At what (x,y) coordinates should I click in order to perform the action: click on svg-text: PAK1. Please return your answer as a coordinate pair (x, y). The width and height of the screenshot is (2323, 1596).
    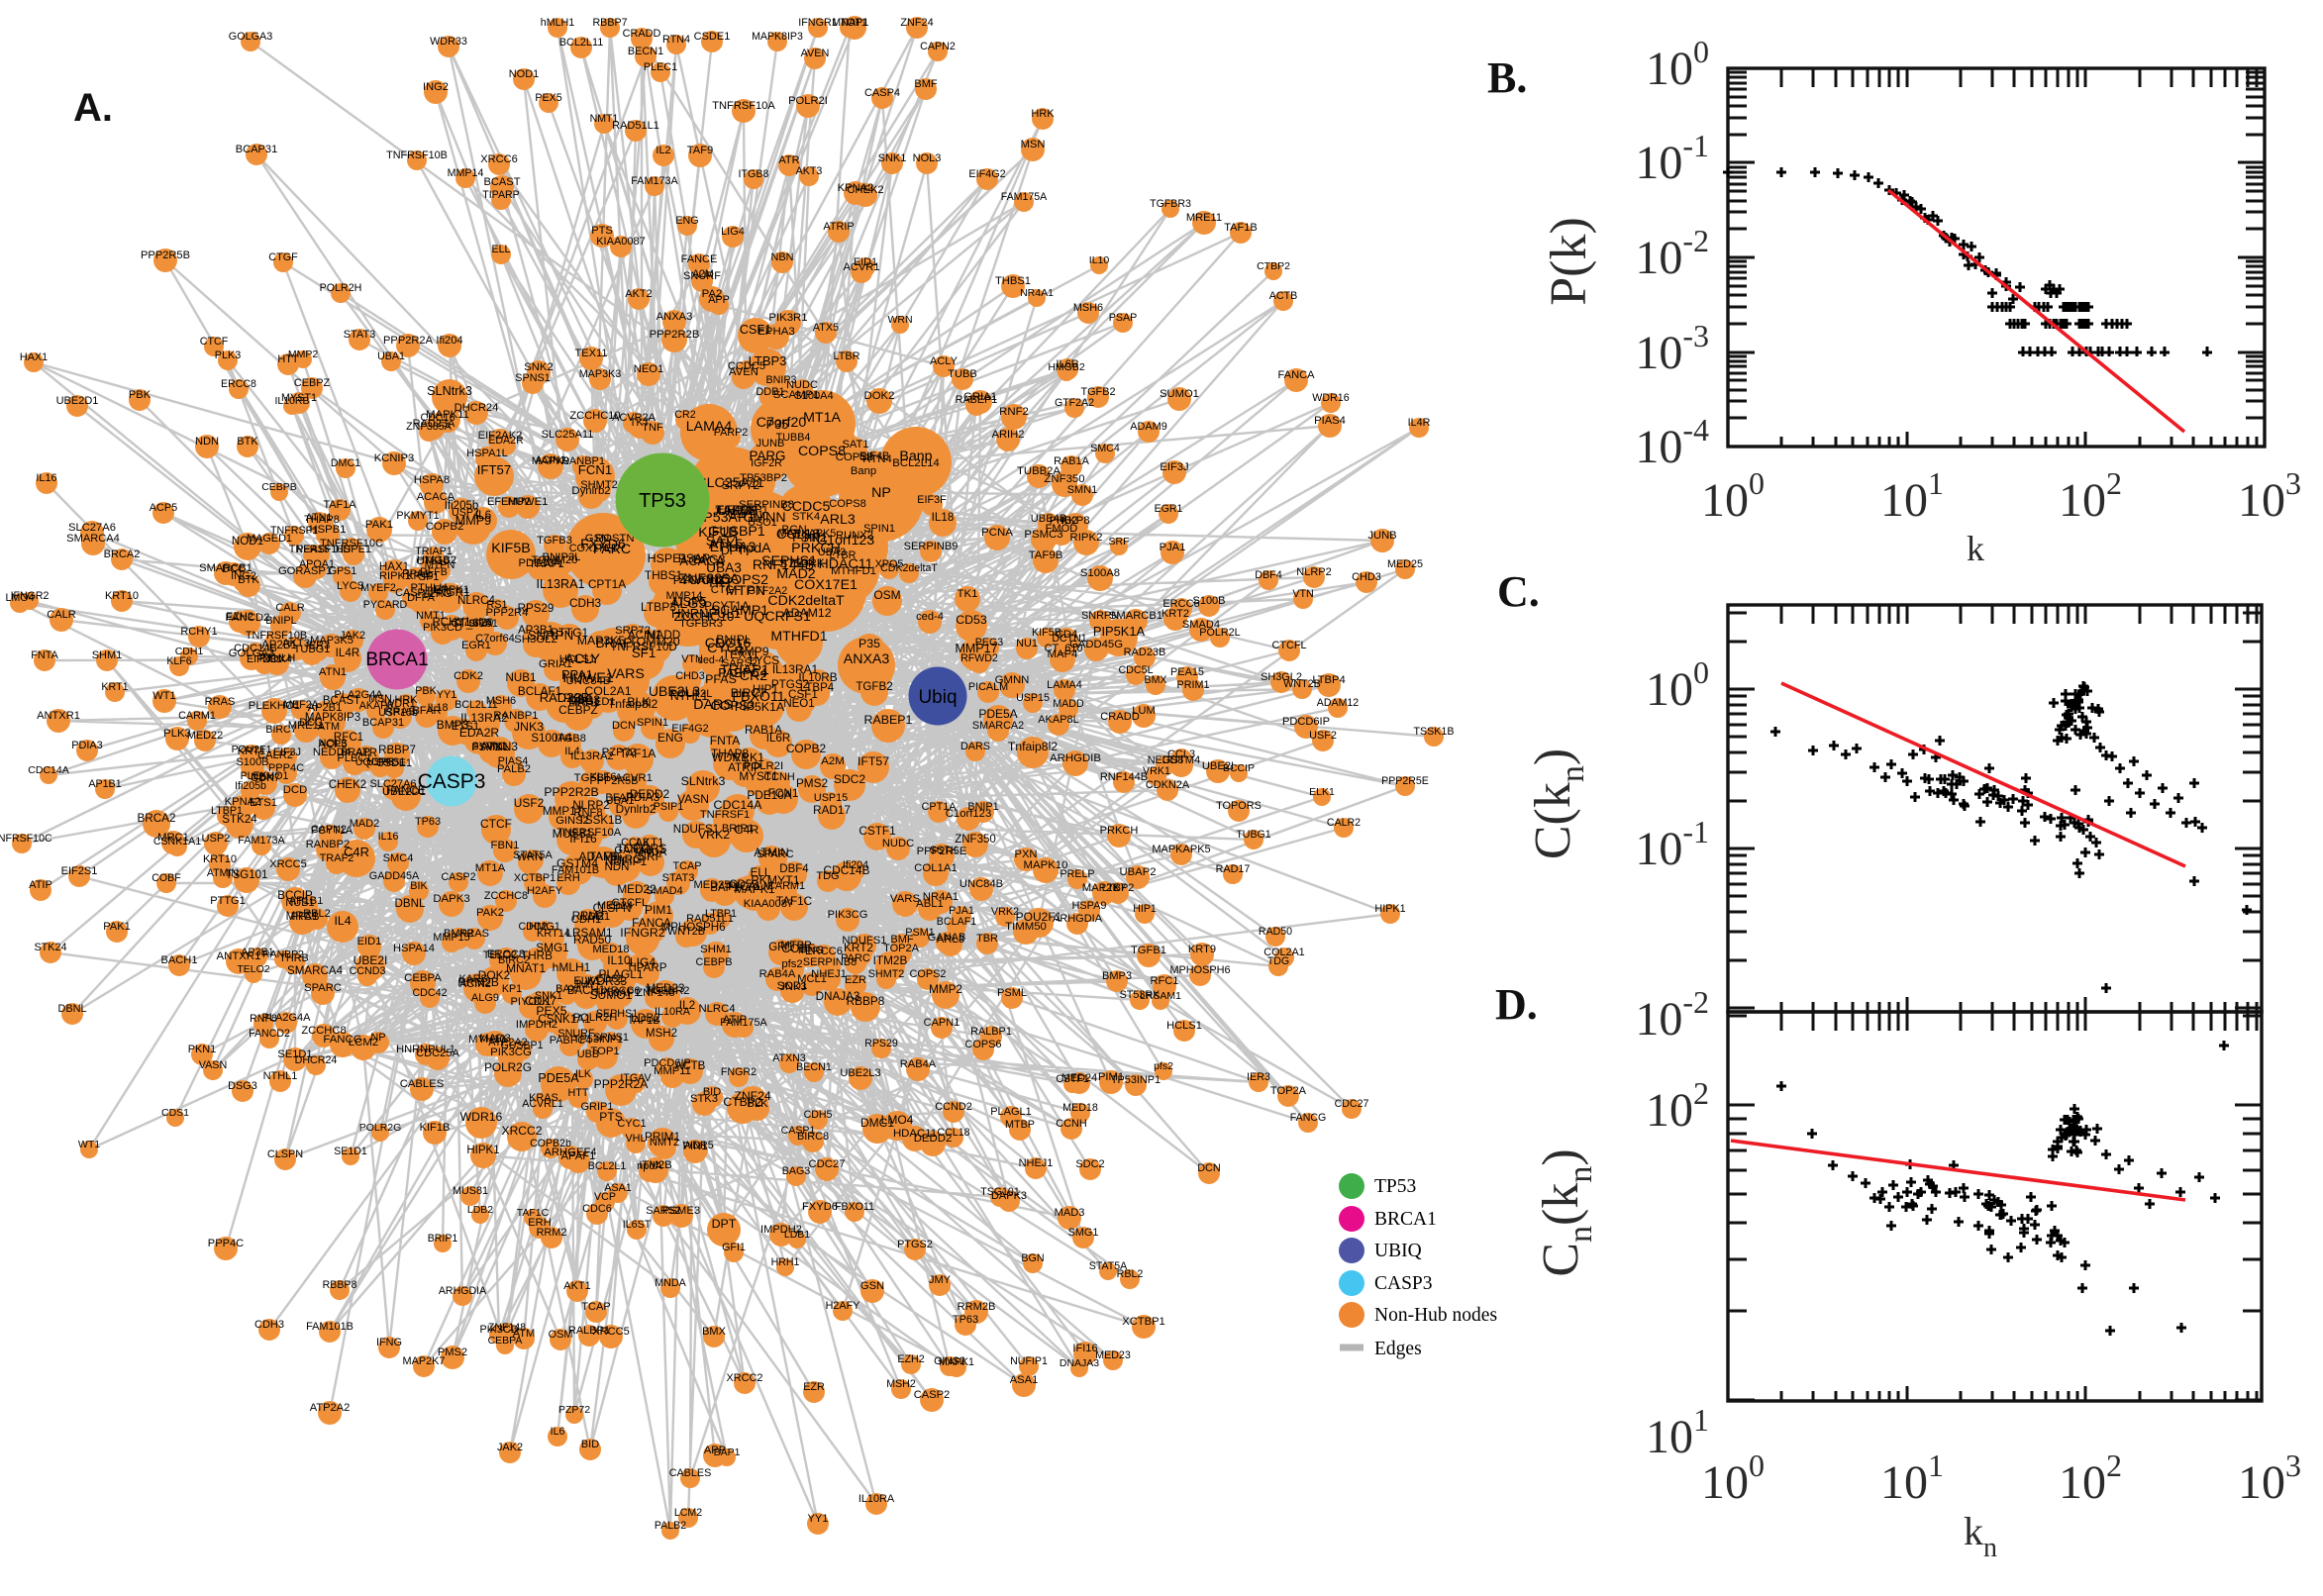
    Looking at the image, I should click on (117, 927).